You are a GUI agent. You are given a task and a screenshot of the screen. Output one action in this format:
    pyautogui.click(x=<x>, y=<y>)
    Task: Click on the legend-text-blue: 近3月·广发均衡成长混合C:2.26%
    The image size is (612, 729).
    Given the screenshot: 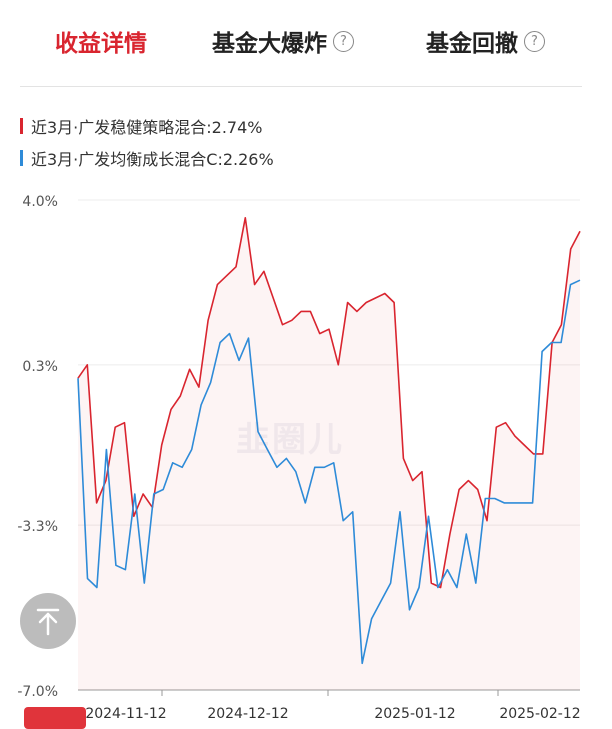 What is the action you would take?
    pyautogui.click(x=152, y=159)
    